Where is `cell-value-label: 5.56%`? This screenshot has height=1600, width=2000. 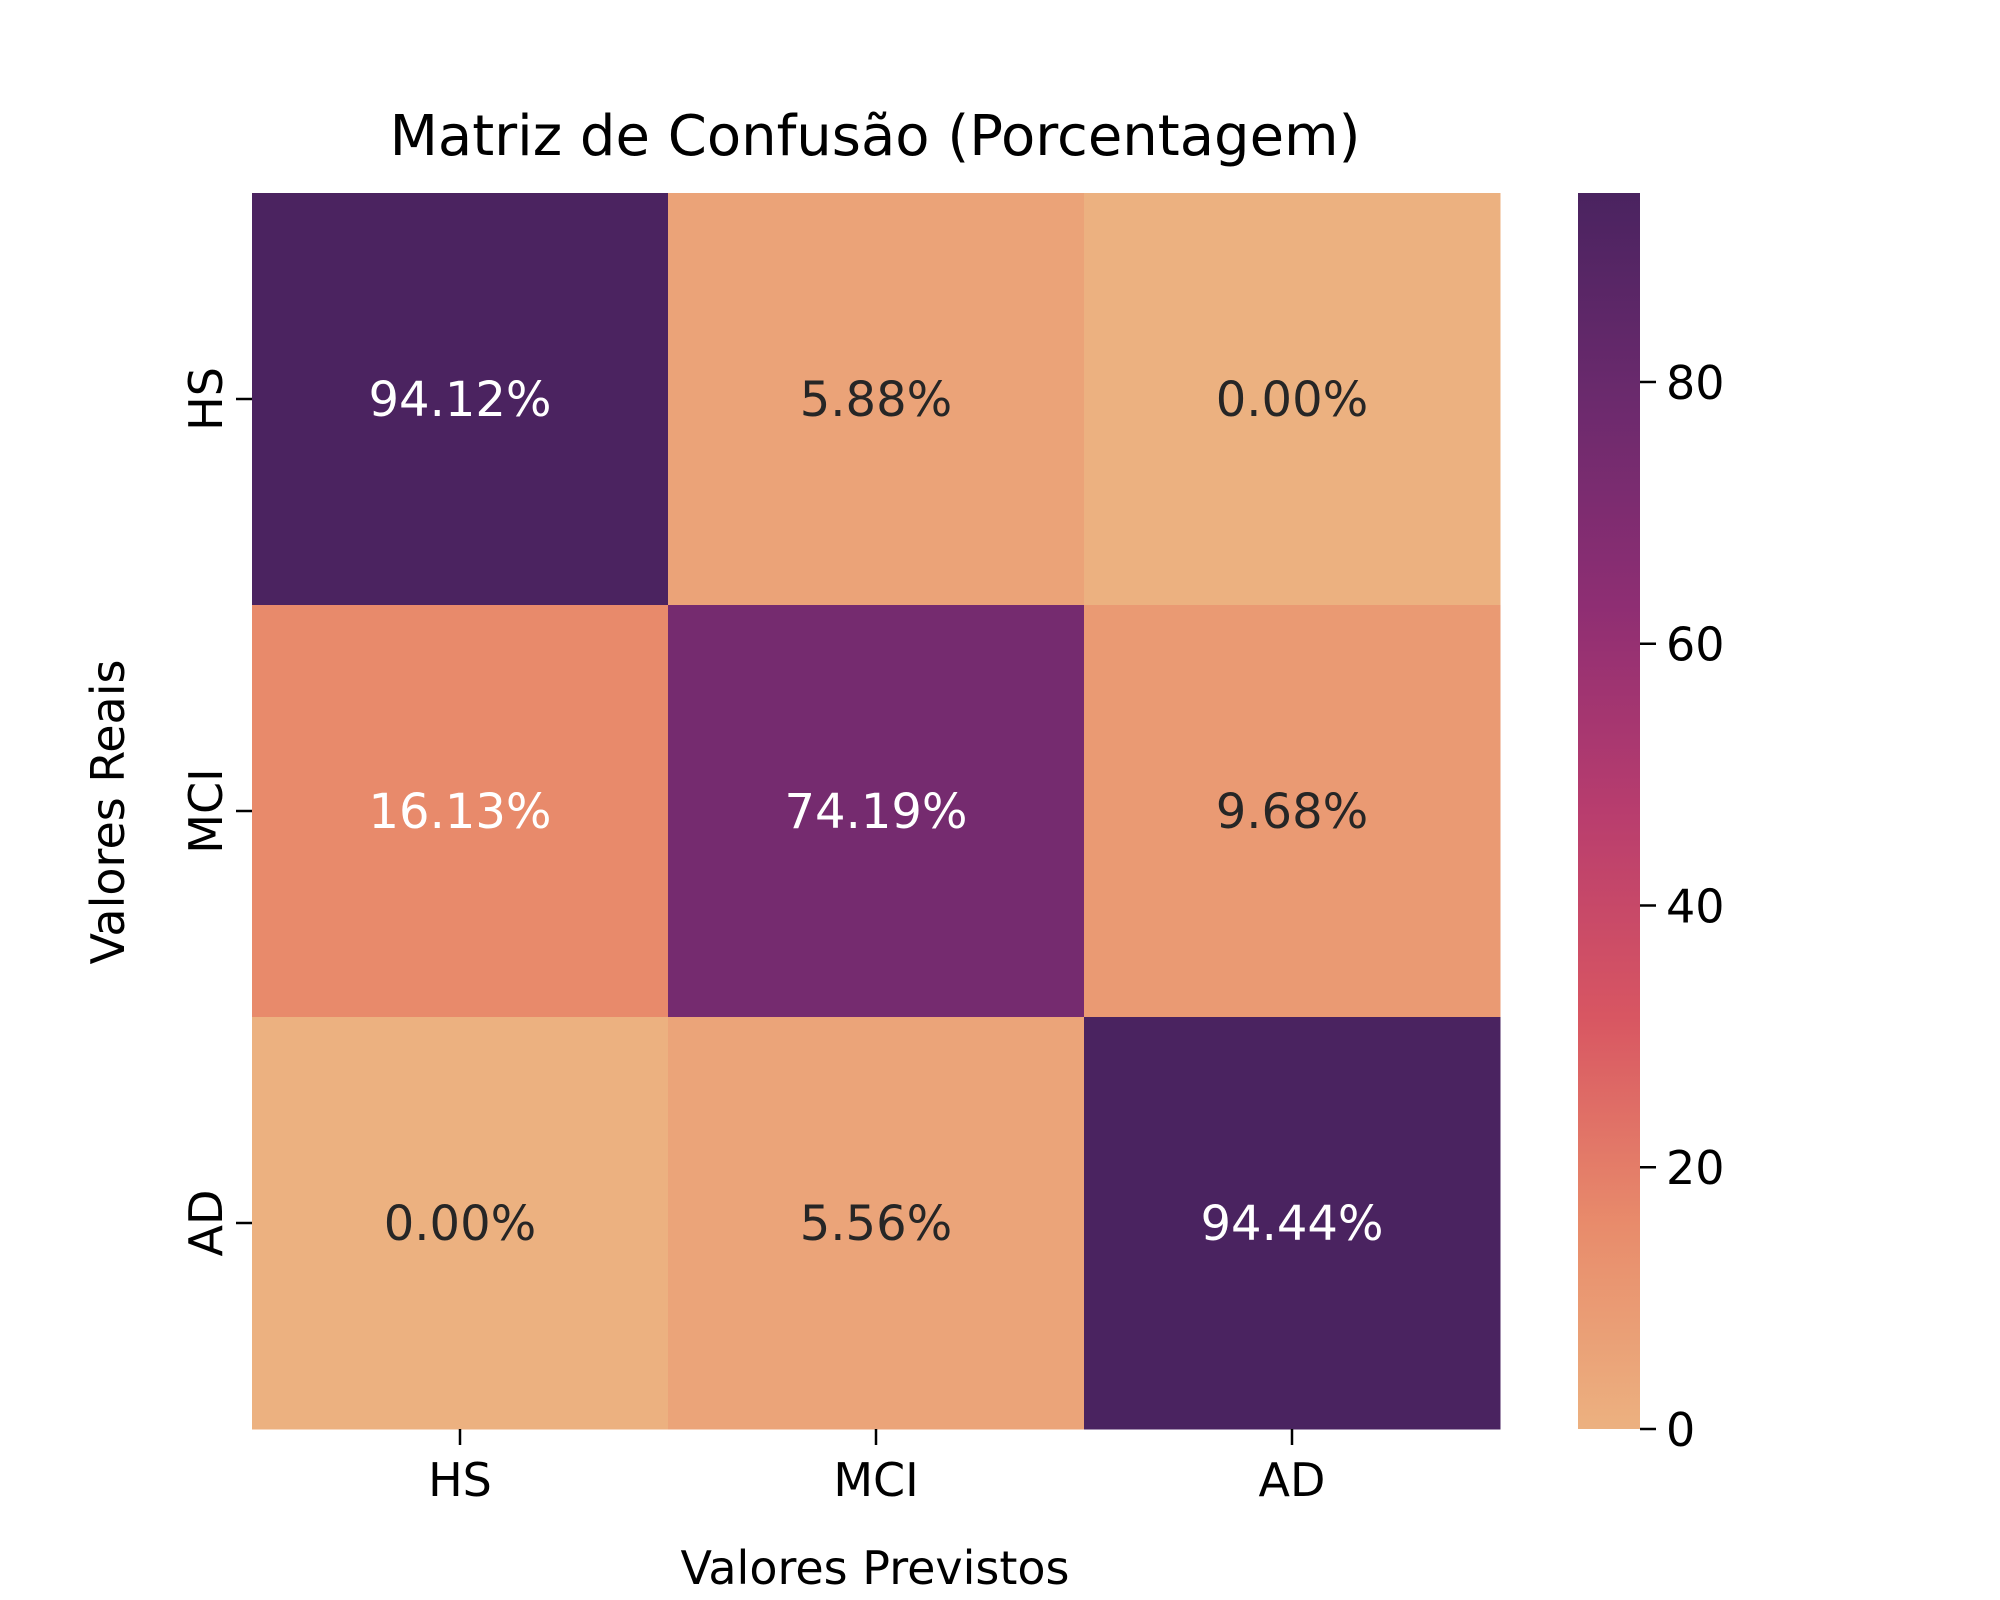
cell-value-label: 5.56% is located at coordinates (876, 1224).